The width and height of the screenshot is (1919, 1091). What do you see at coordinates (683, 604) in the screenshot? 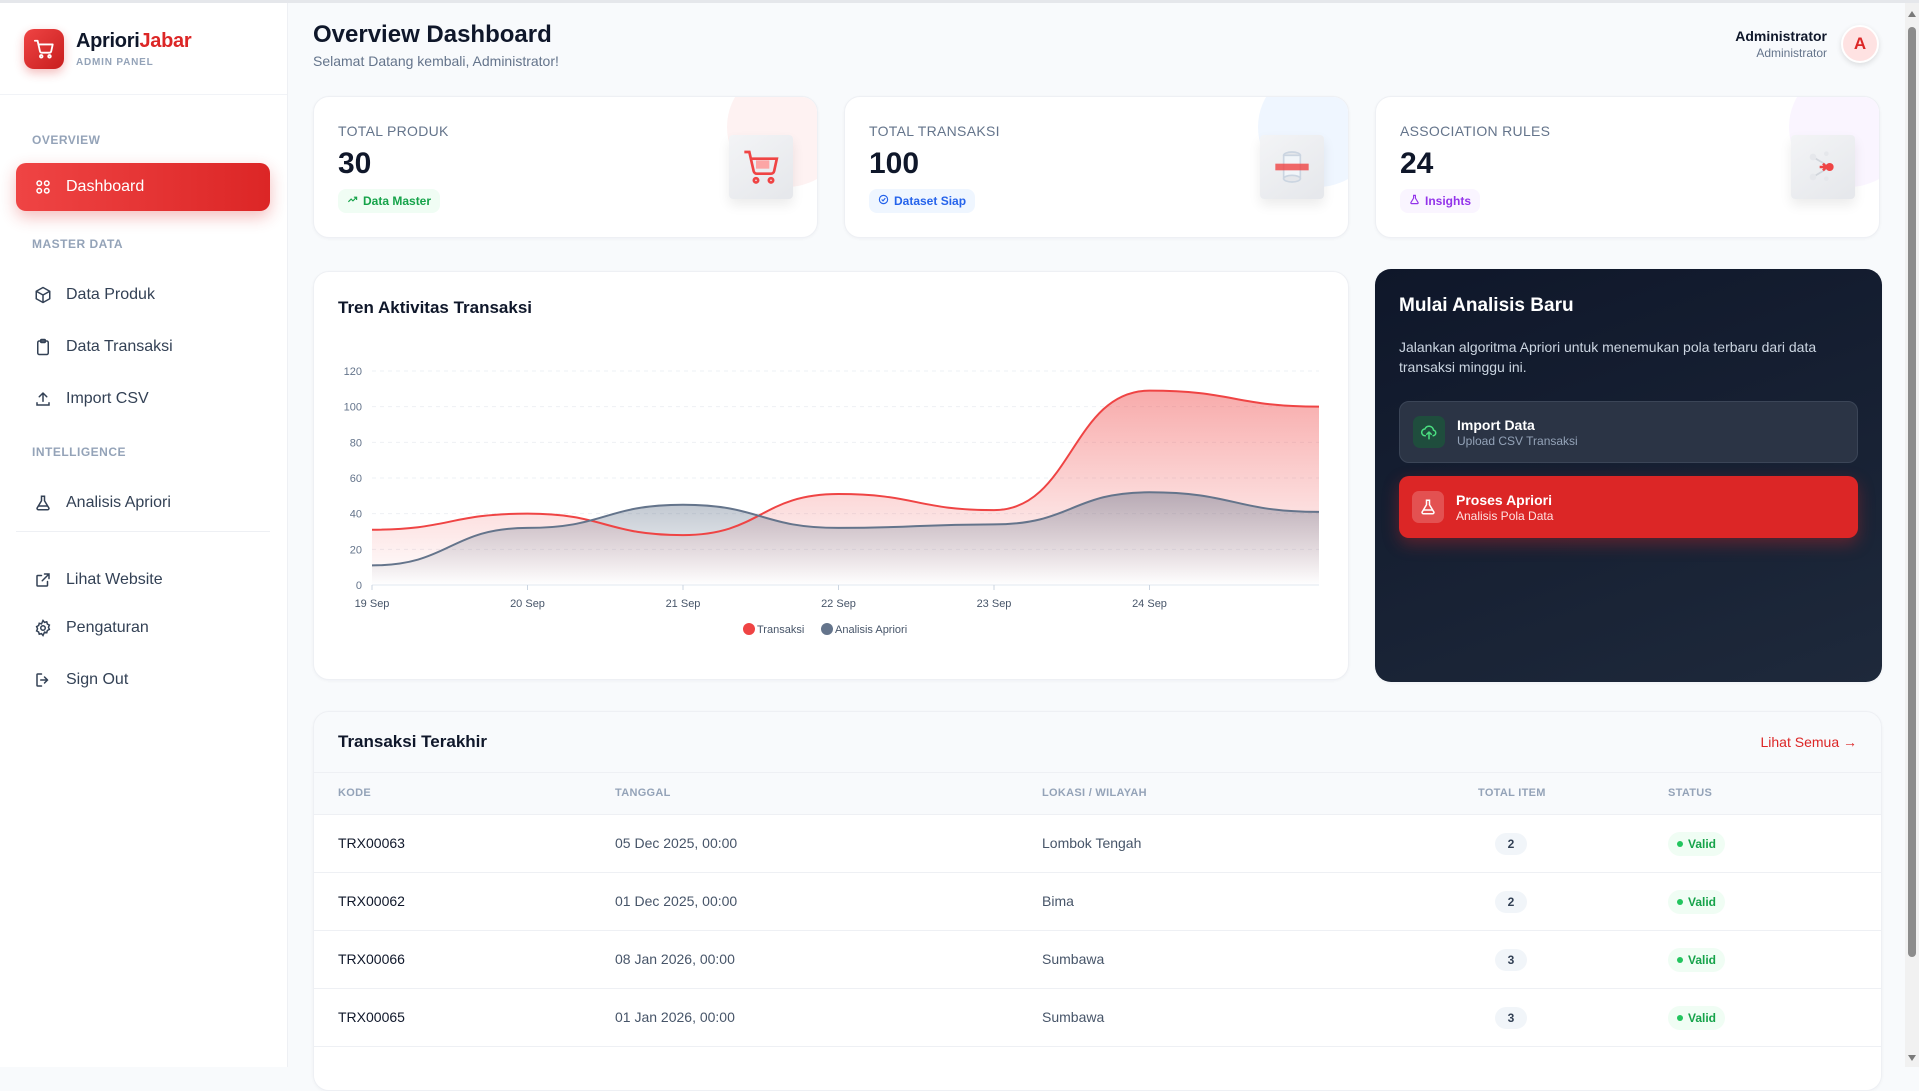
I see `svg-text: 21 Sep` at bounding box center [683, 604].